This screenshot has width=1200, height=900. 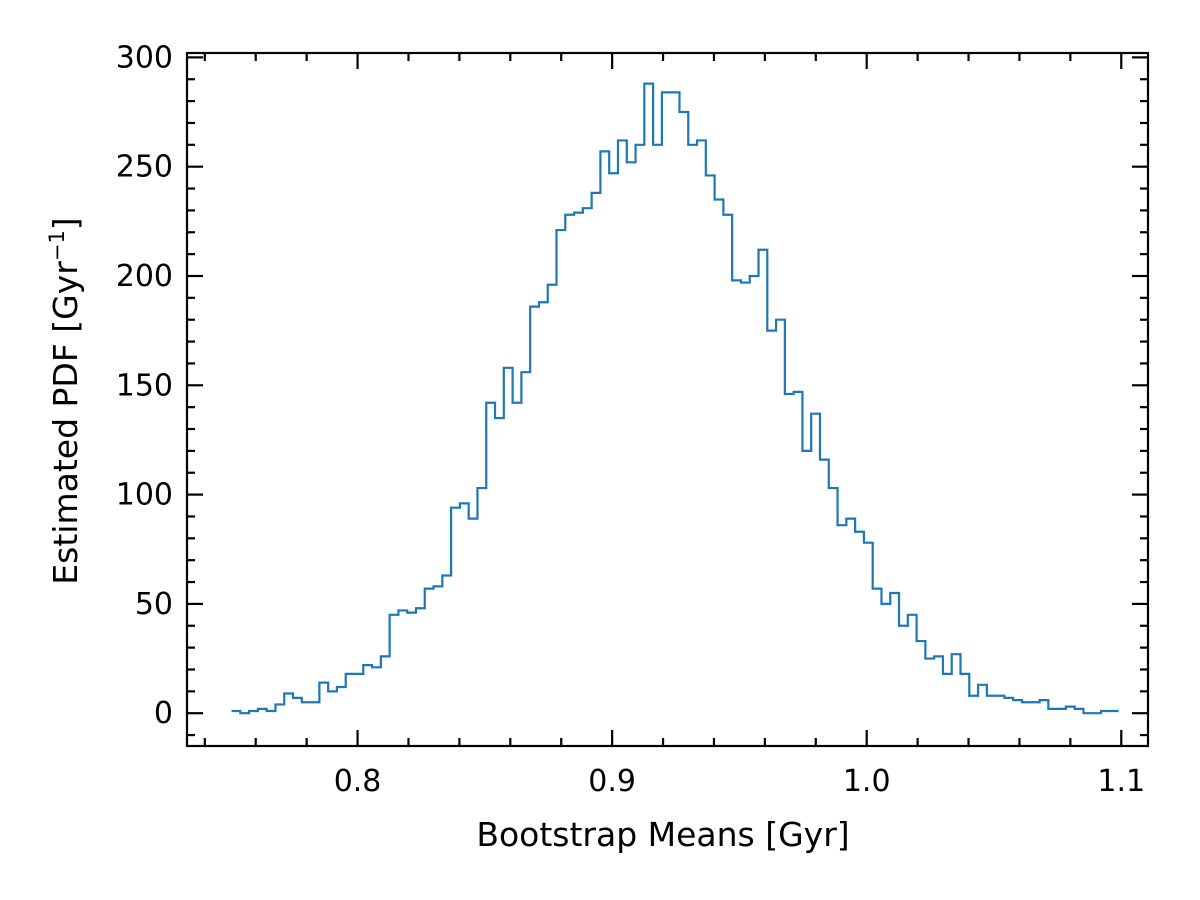 I want to click on x-tick-label: 1.1, so click(x=1121, y=781).